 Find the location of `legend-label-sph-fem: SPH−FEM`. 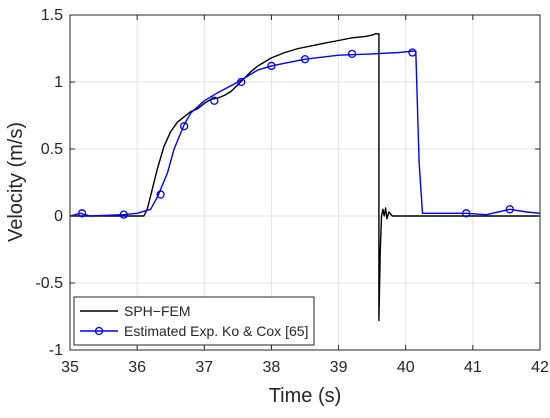

legend-label-sph-fem: SPH−FEM is located at coordinates (157, 311).